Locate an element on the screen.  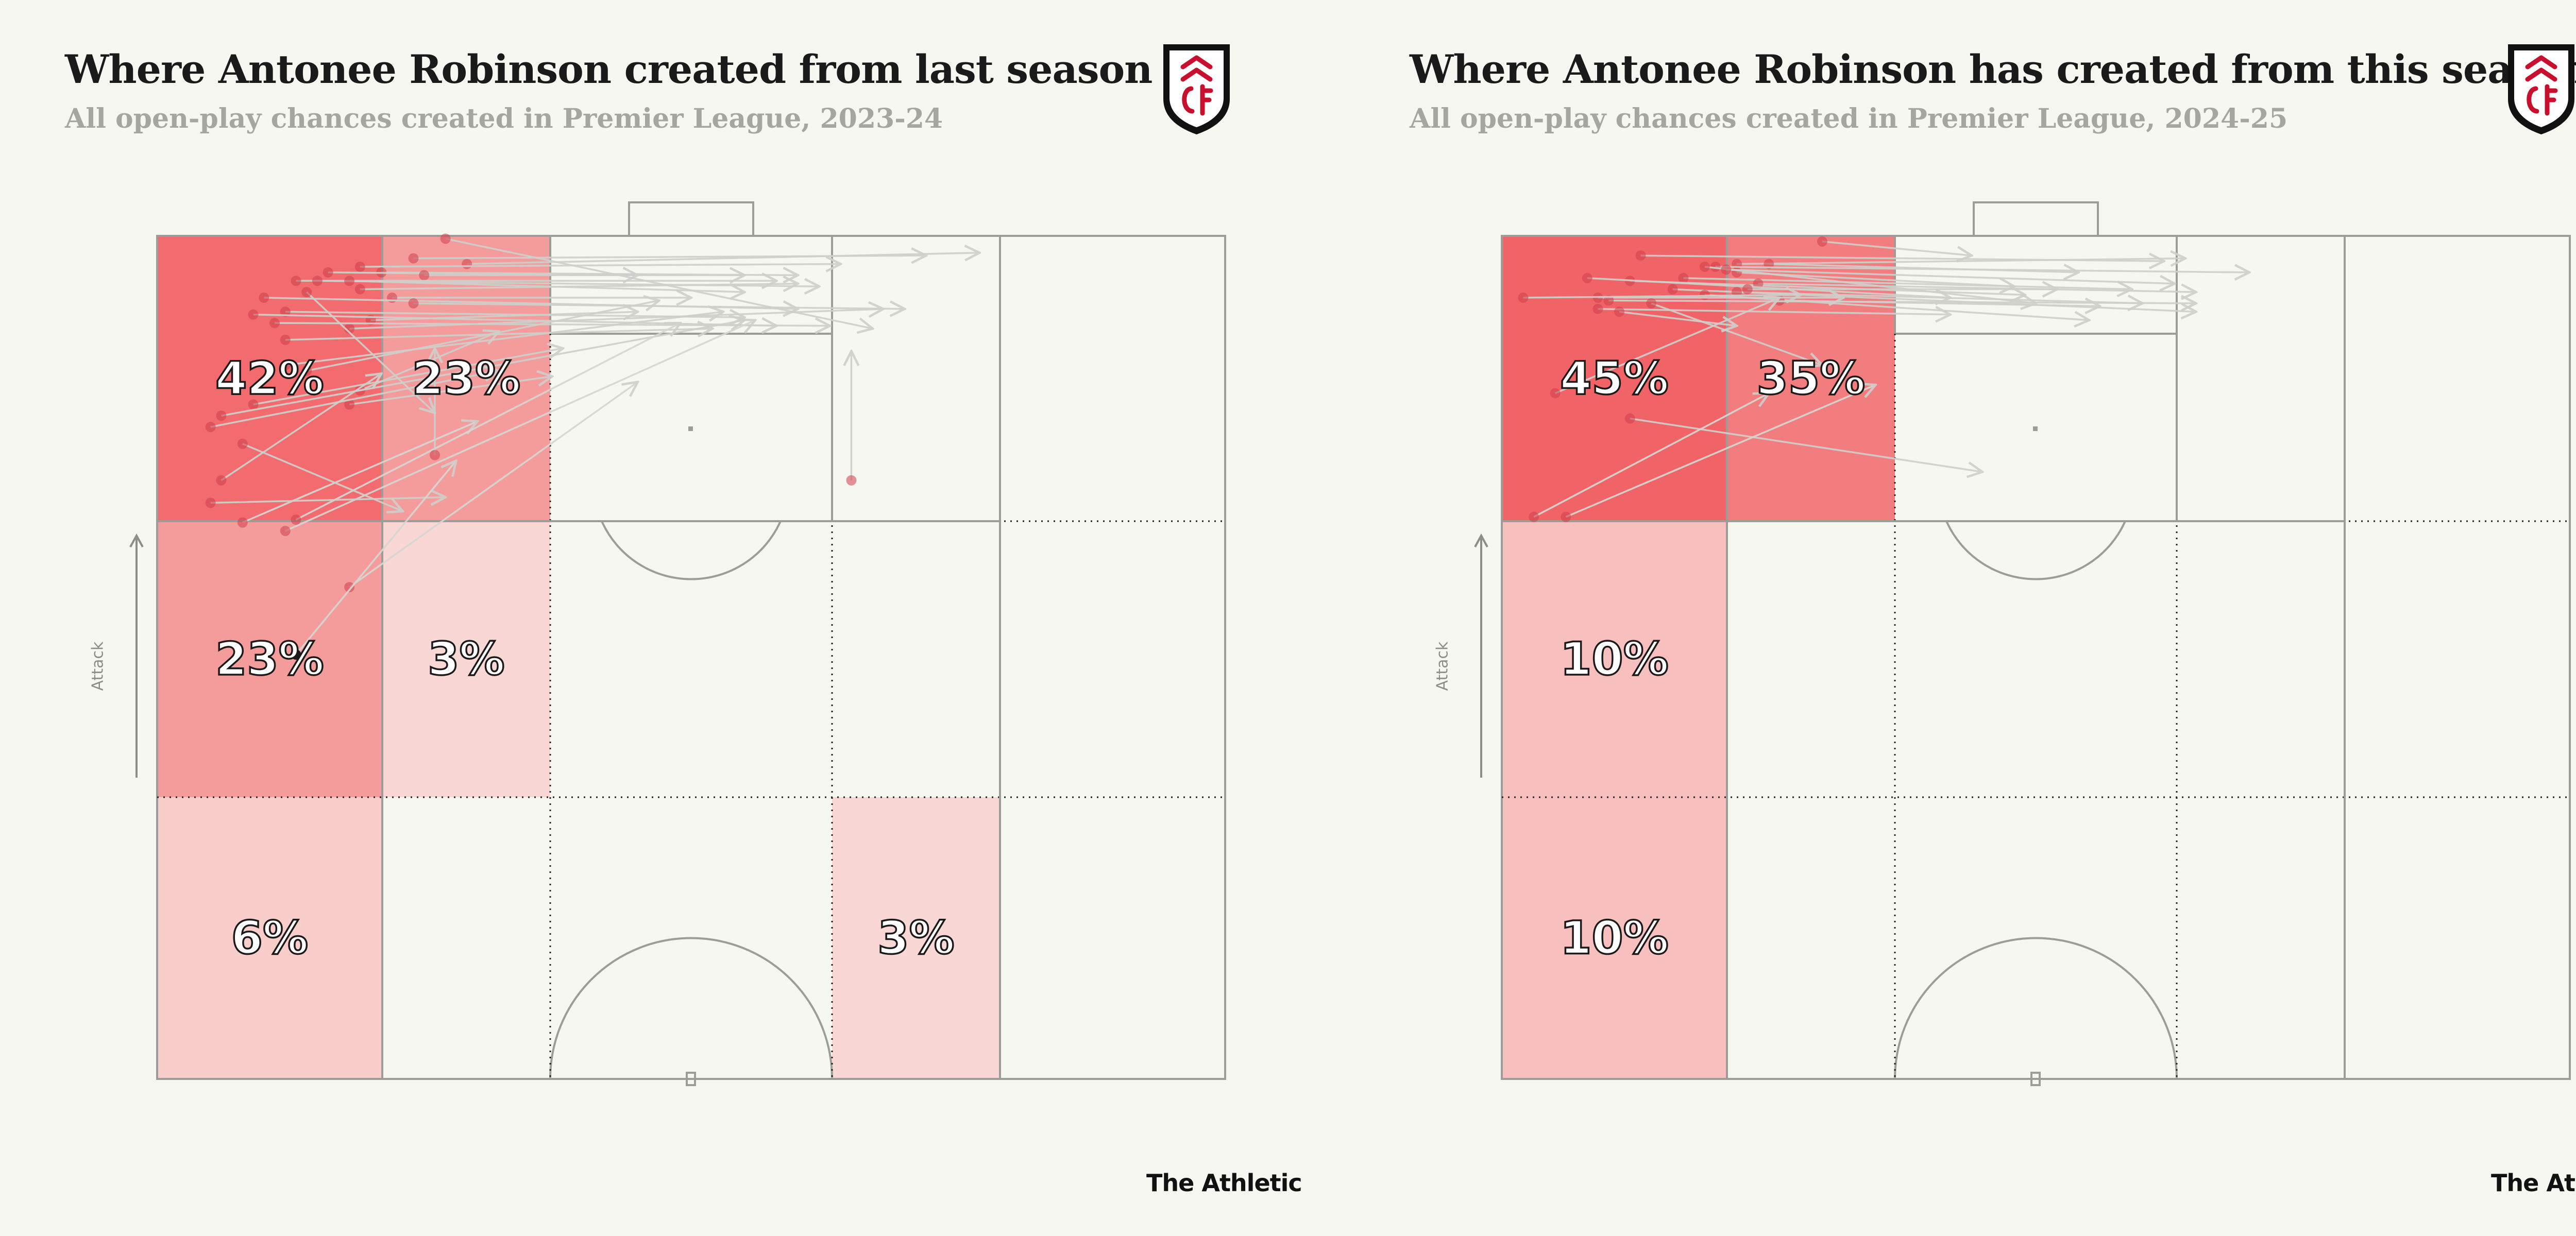
attack-arrow is located at coordinates (1481, 655).